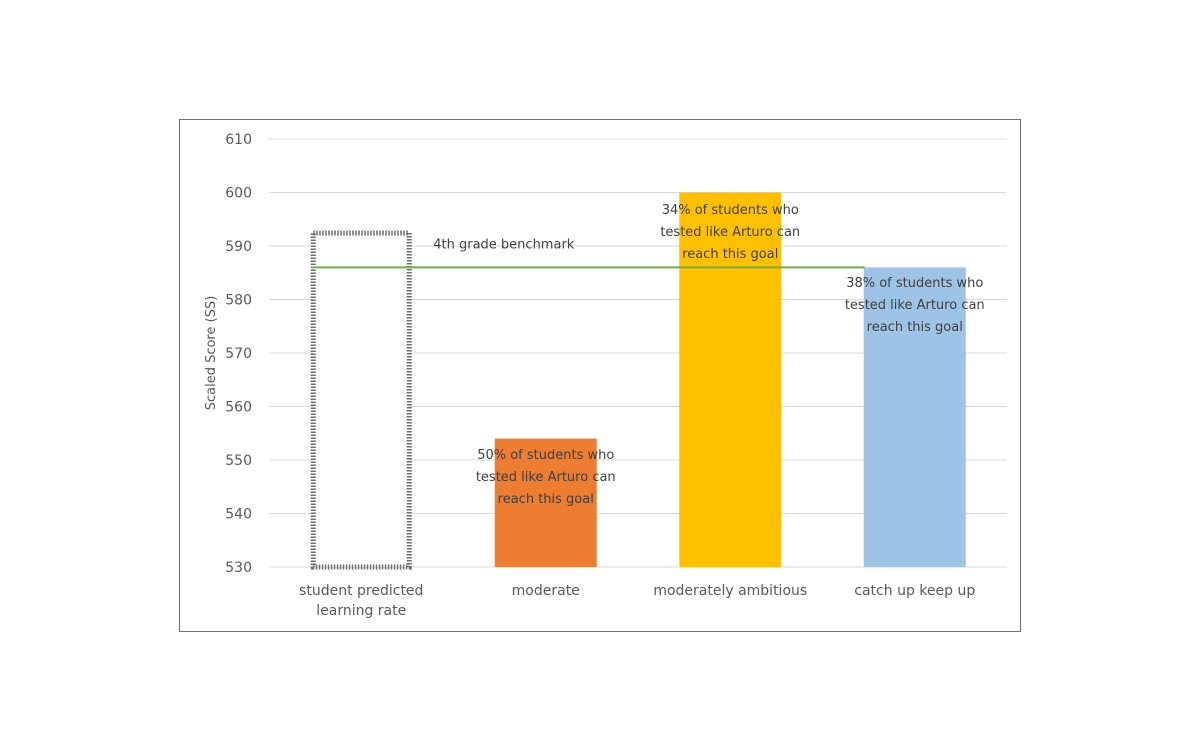 This screenshot has width=1200, height=752. What do you see at coordinates (238, 461) in the screenshot?
I see `y-tick-label: 550` at bounding box center [238, 461].